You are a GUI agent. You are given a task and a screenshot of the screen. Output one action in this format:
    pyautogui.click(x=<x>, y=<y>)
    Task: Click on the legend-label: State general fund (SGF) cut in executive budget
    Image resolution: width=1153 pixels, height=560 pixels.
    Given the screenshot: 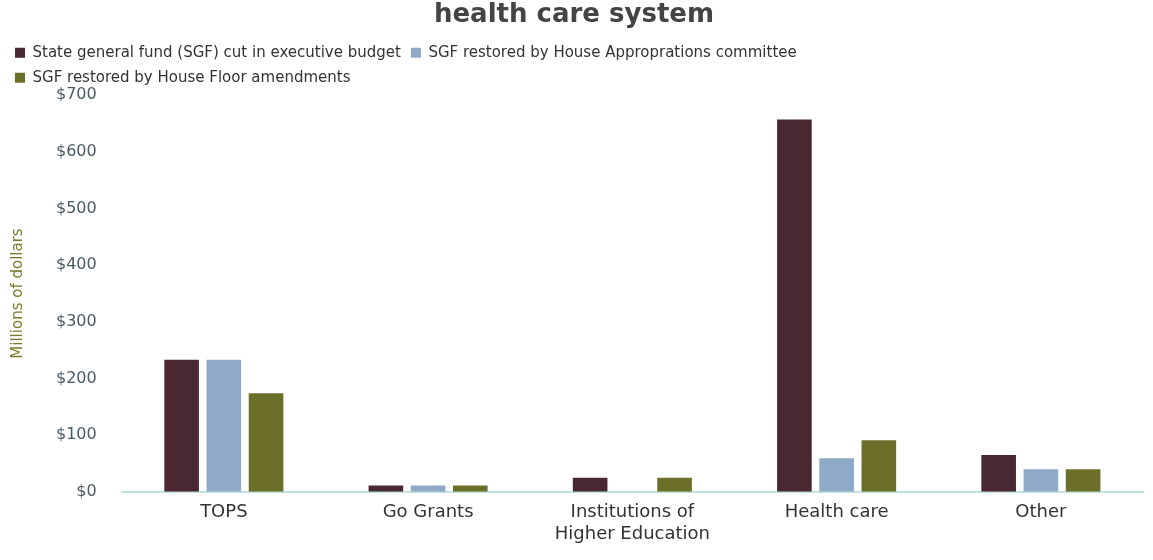 What is the action you would take?
    pyautogui.click(x=217, y=51)
    